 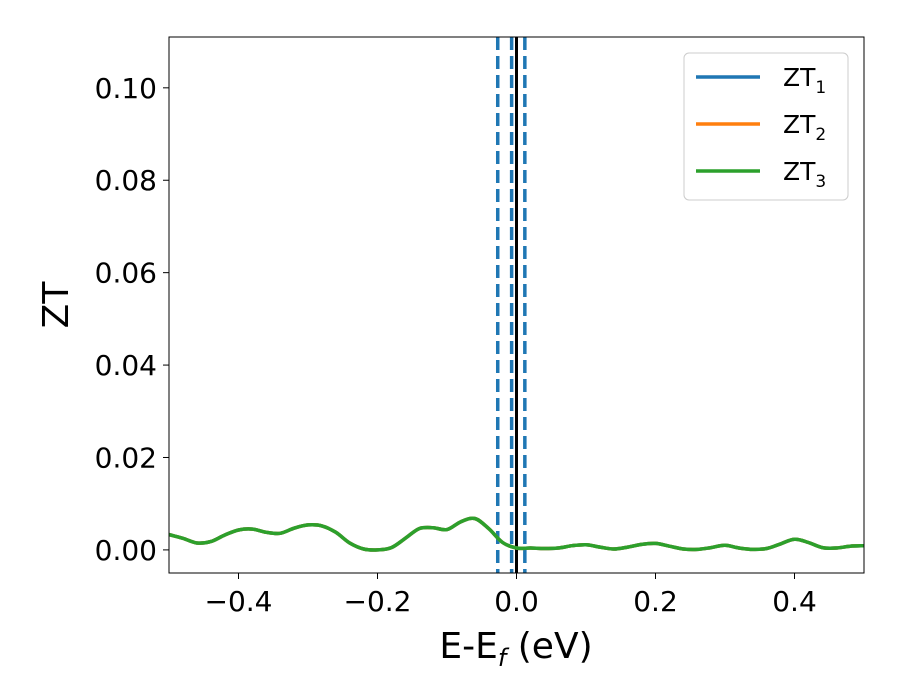 I want to click on legend-label-zt1: ZT1, so click(x=804, y=80).